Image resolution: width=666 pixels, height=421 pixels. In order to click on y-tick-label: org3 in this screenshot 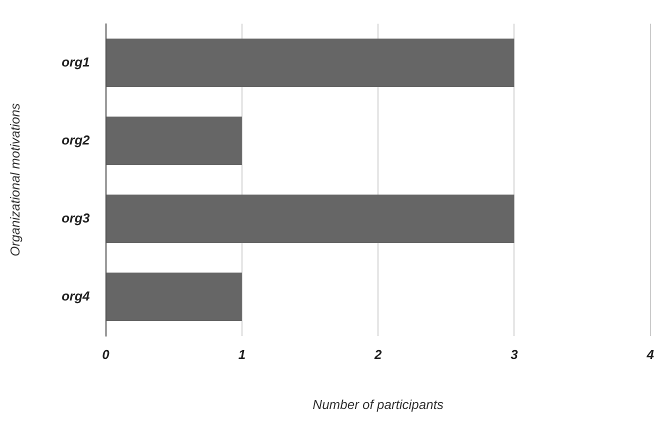, I will do `click(76, 218)`.